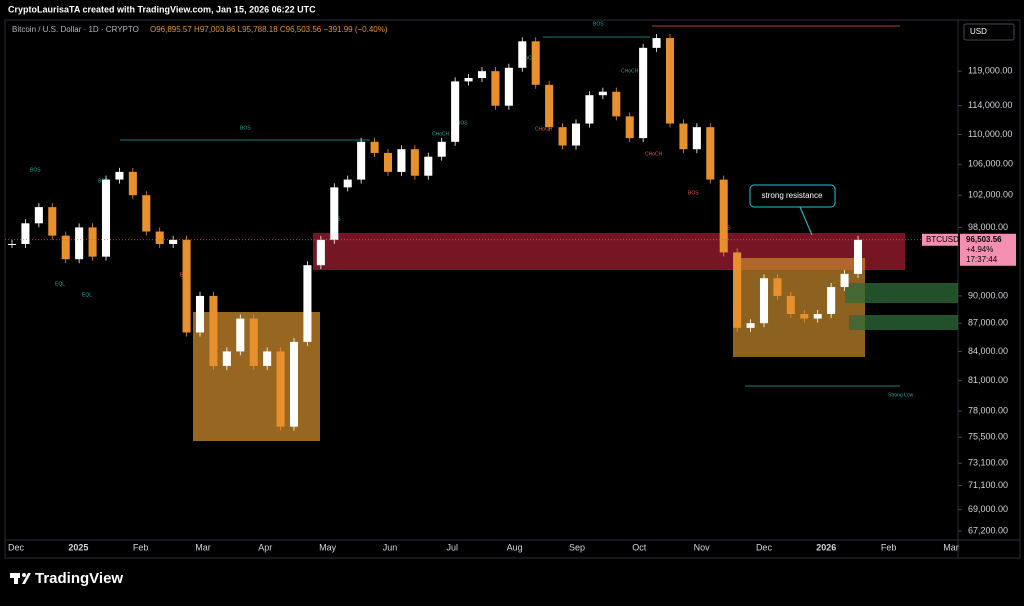  I want to click on currency-box, so click(989, 32).